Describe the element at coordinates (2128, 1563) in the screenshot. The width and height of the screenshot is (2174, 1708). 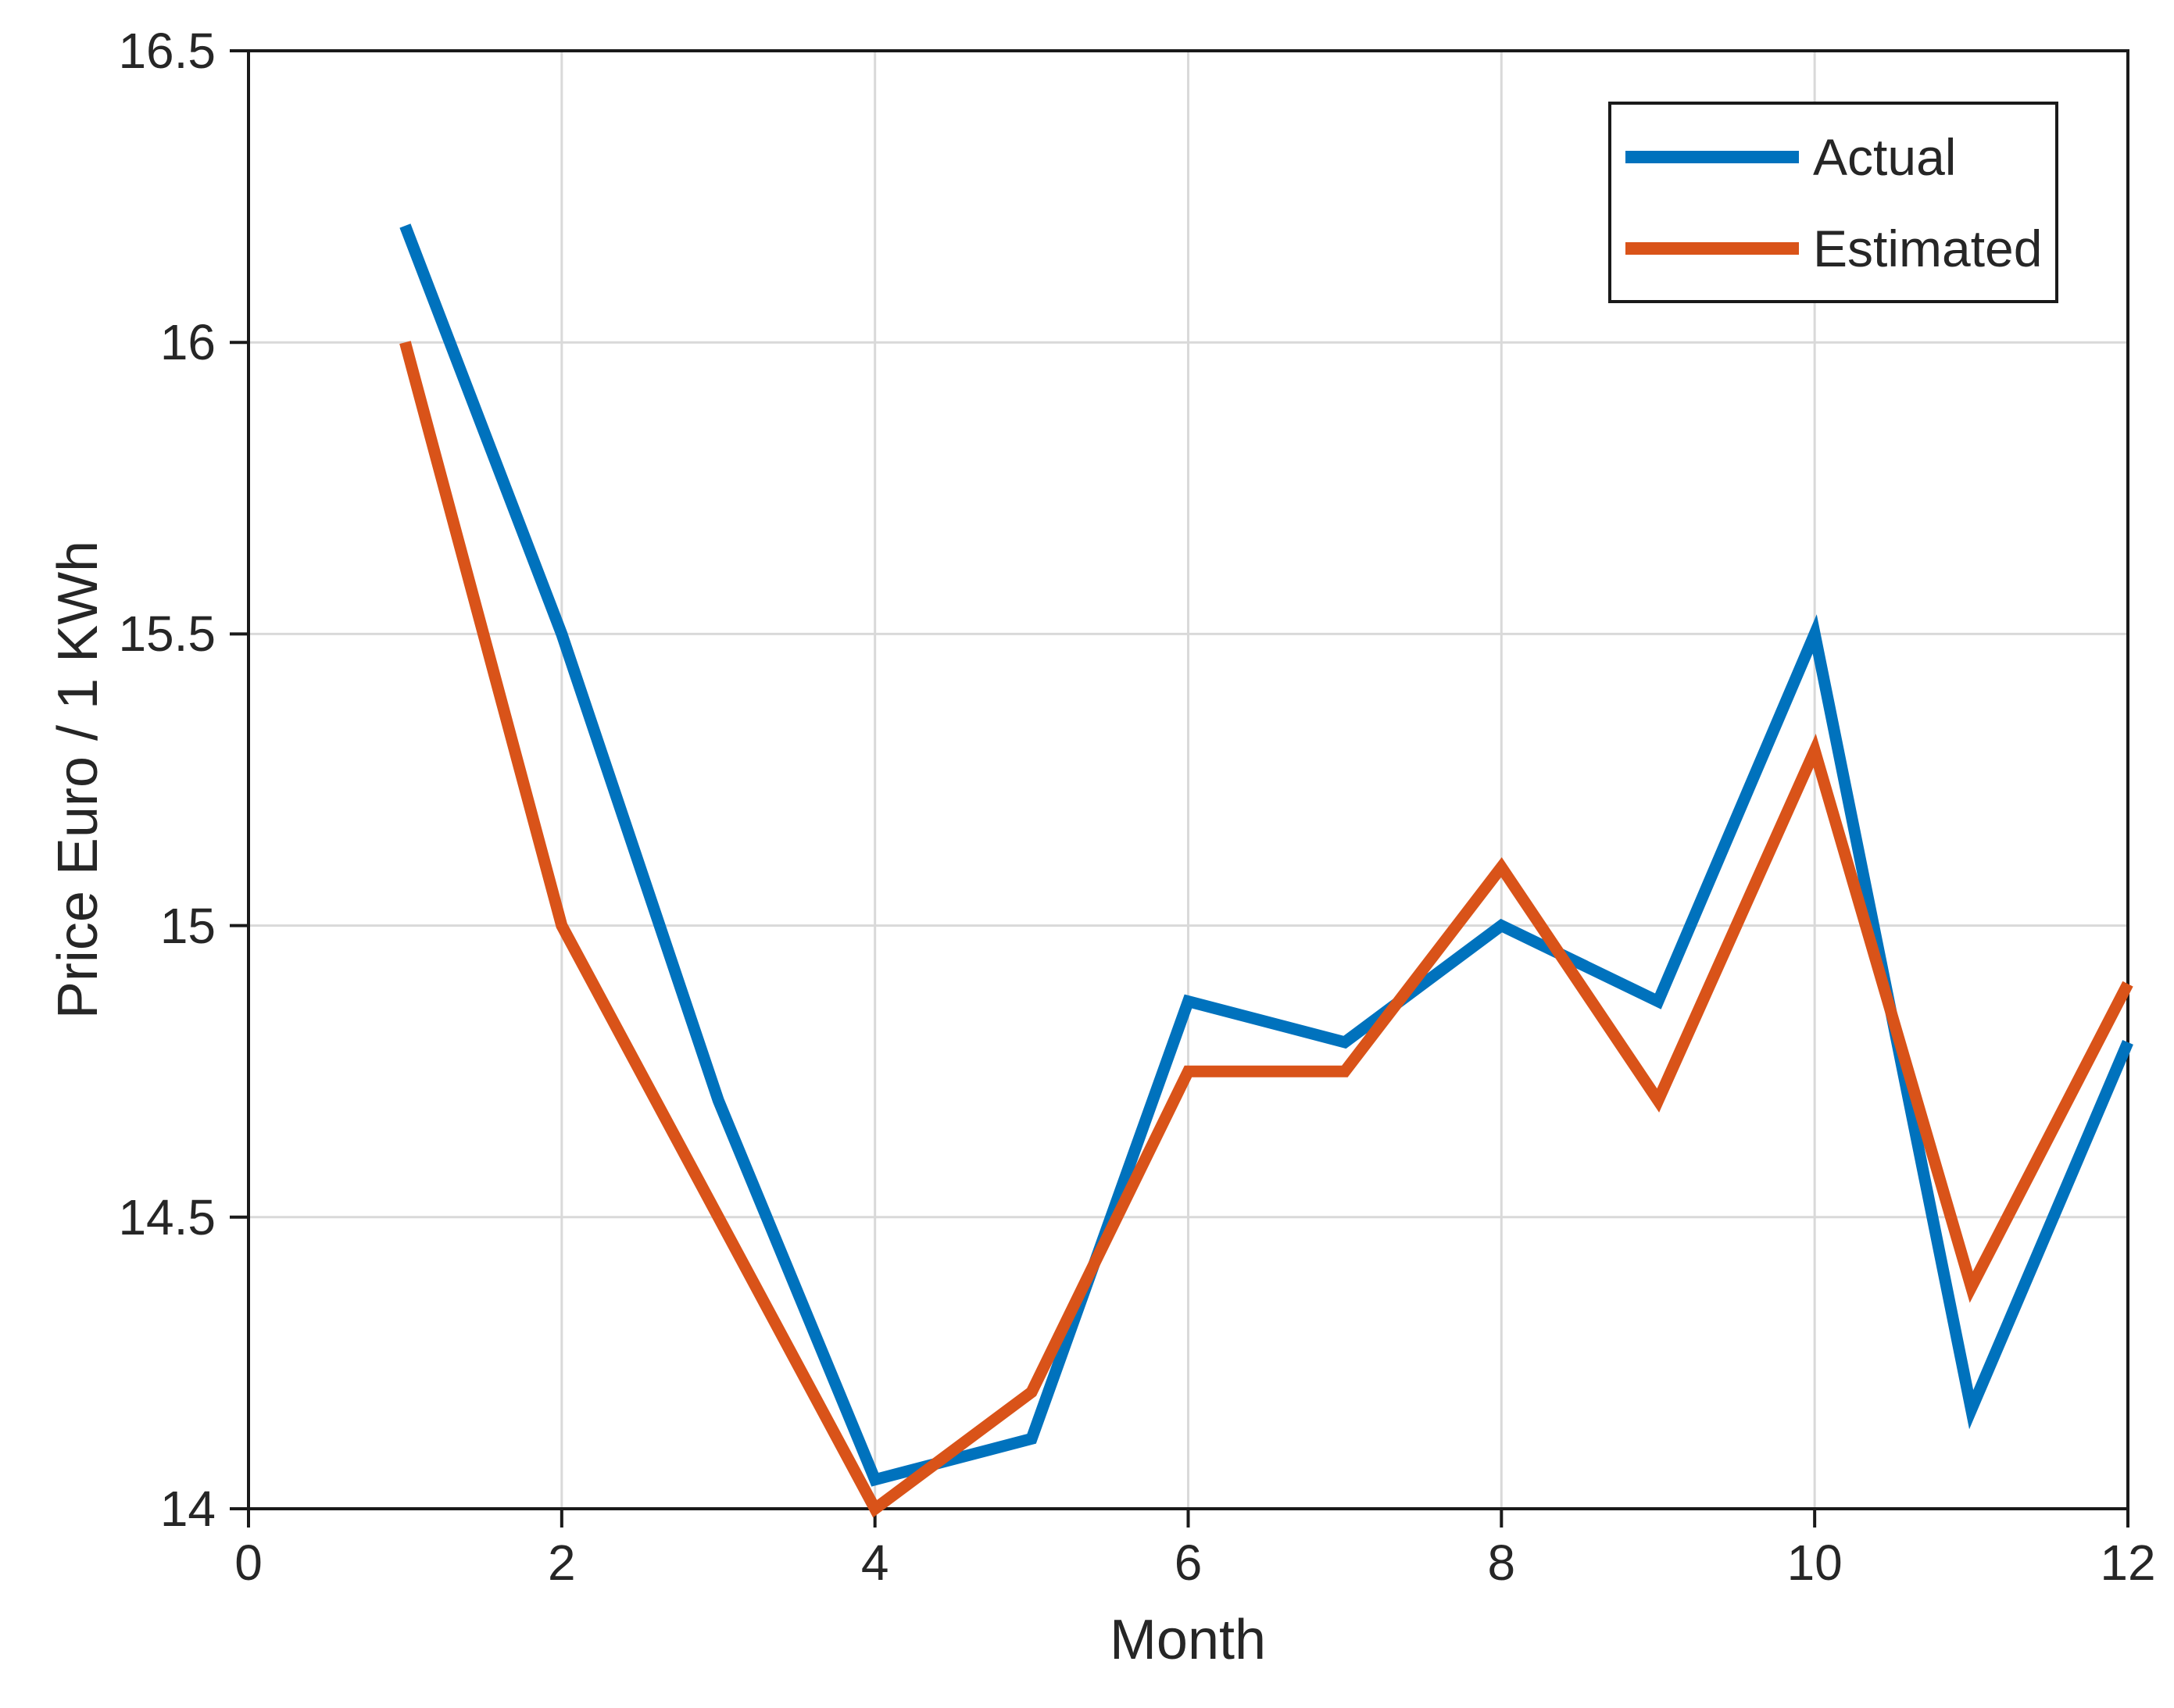
I see `x-tick-label: 12` at that location.